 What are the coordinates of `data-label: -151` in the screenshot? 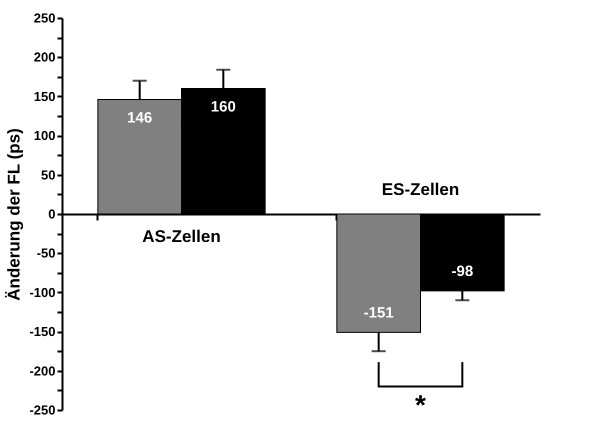 It's located at (379, 313).